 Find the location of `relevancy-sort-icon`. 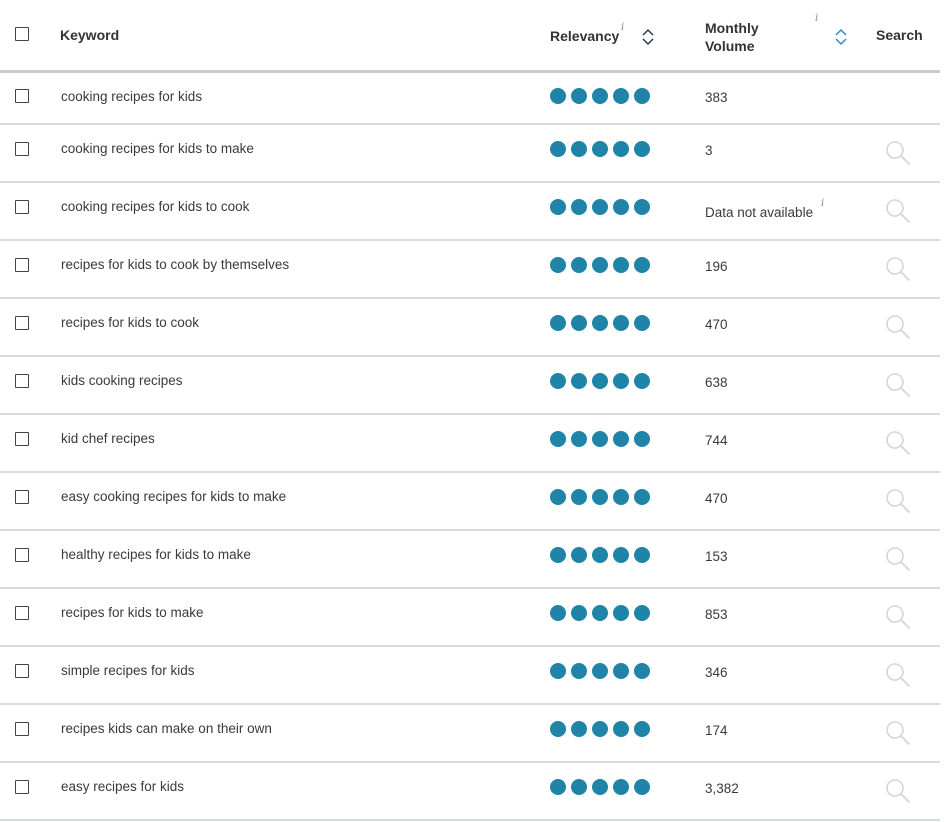

relevancy-sort-icon is located at coordinates (648, 37).